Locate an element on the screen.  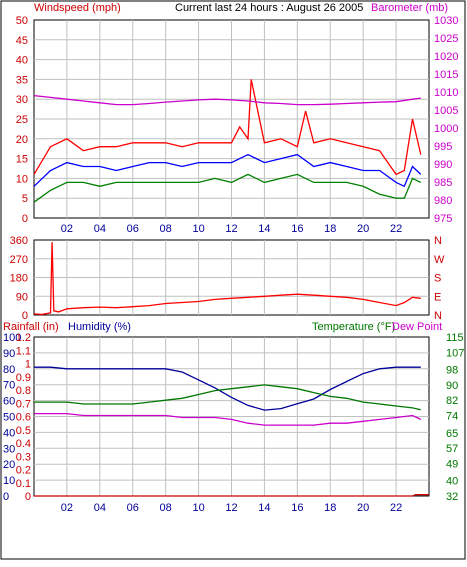
windspeed-tick-label: 45 is located at coordinates (22, 41).